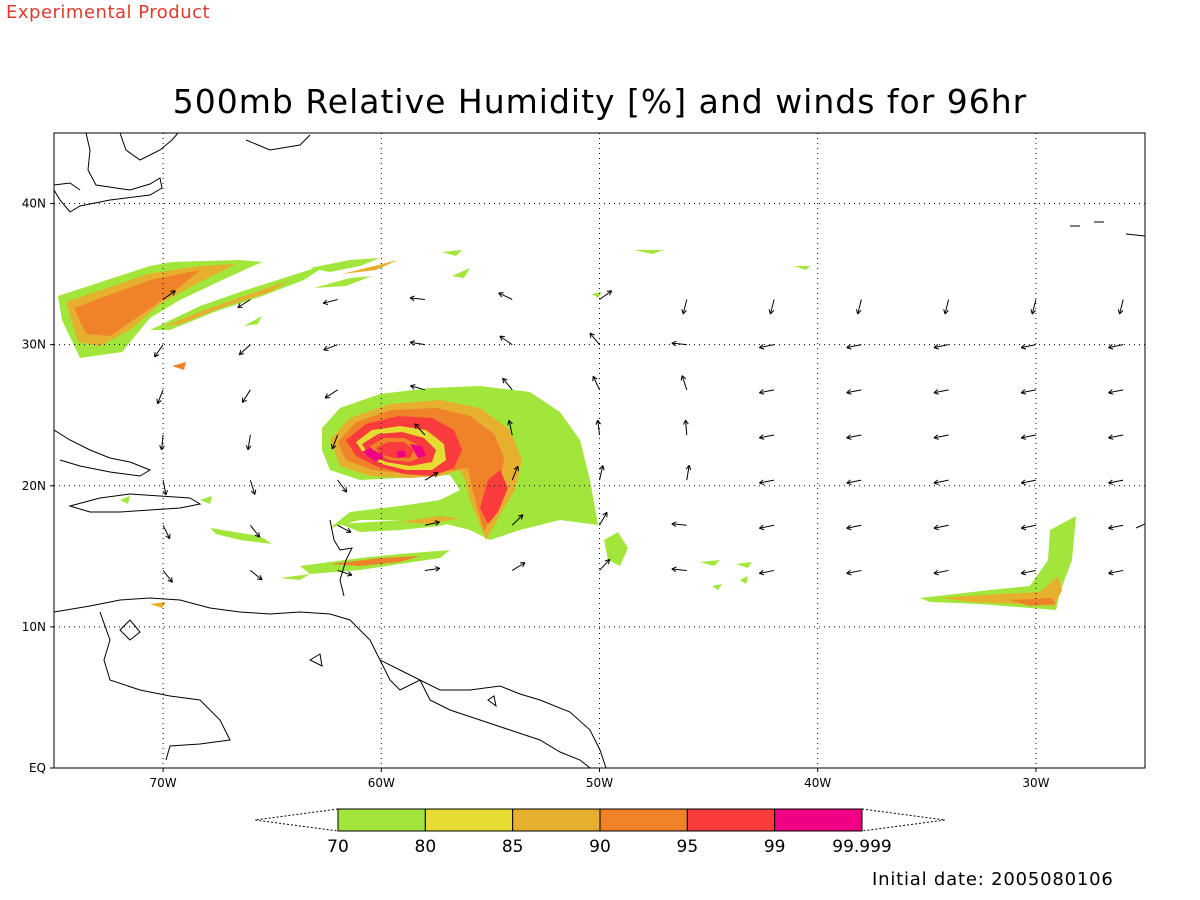 This screenshot has width=1200, height=900. I want to click on colorbar-level-label: 70, so click(338, 847).